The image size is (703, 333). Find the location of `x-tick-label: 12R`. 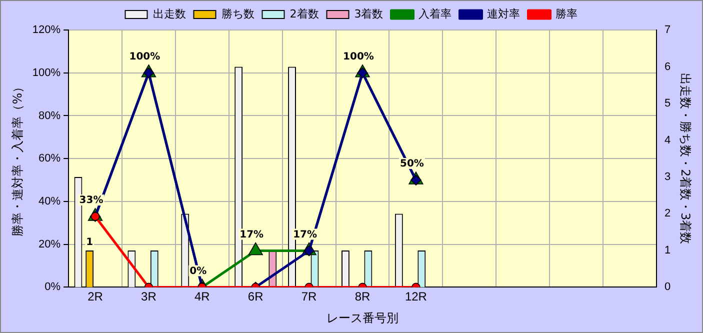

x-tick-label: 12R is located at coordinates (416, 297).